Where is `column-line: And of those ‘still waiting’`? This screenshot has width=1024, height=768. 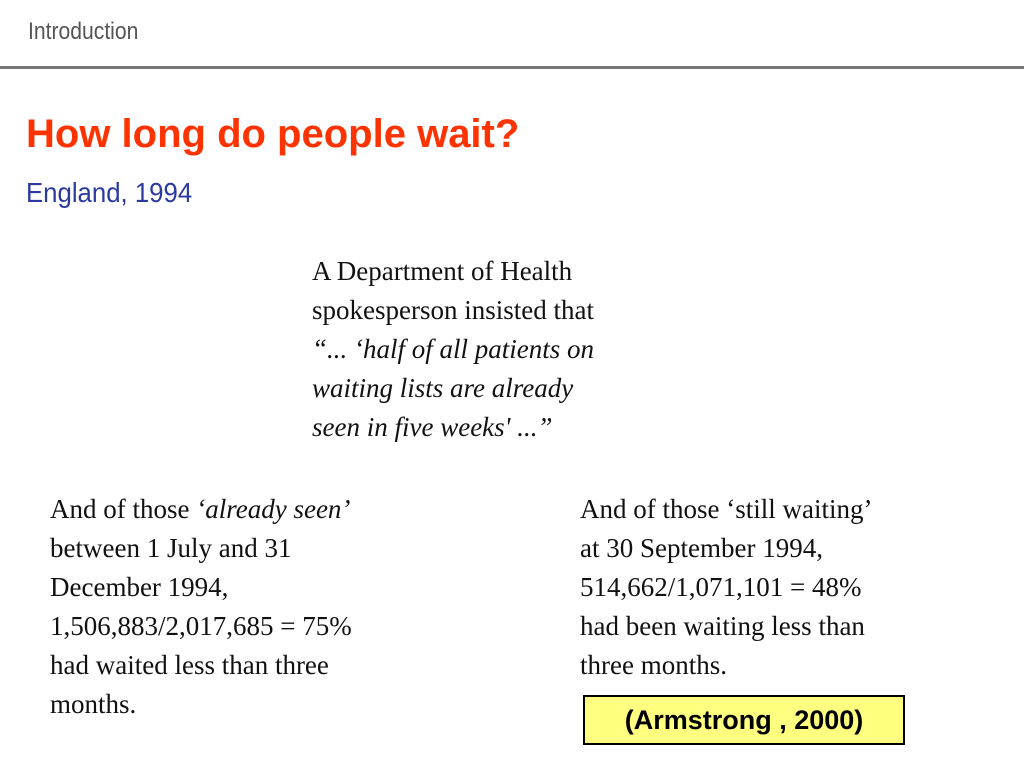 column-line: And of those ‘still waiting’ is located at coordinates (726, 509).